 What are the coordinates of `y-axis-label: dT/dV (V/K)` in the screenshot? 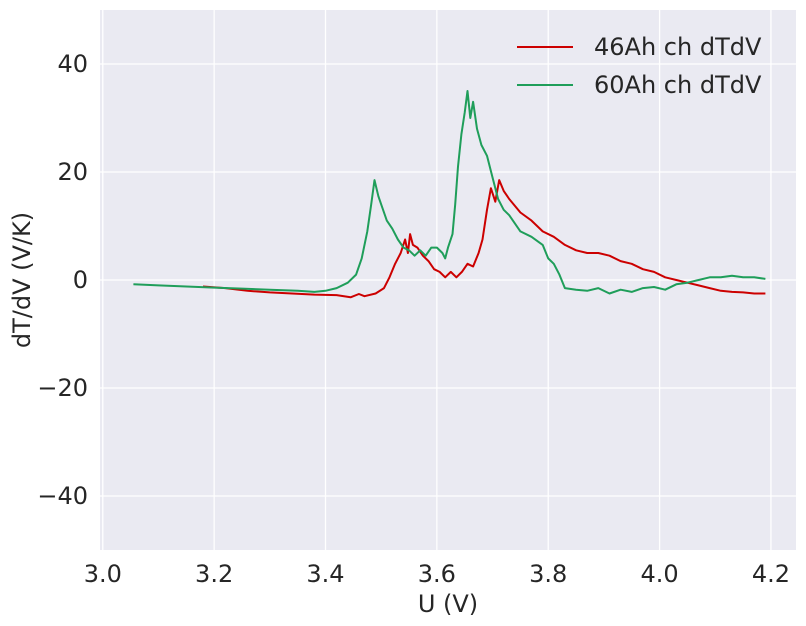 It's located at (22, 280).